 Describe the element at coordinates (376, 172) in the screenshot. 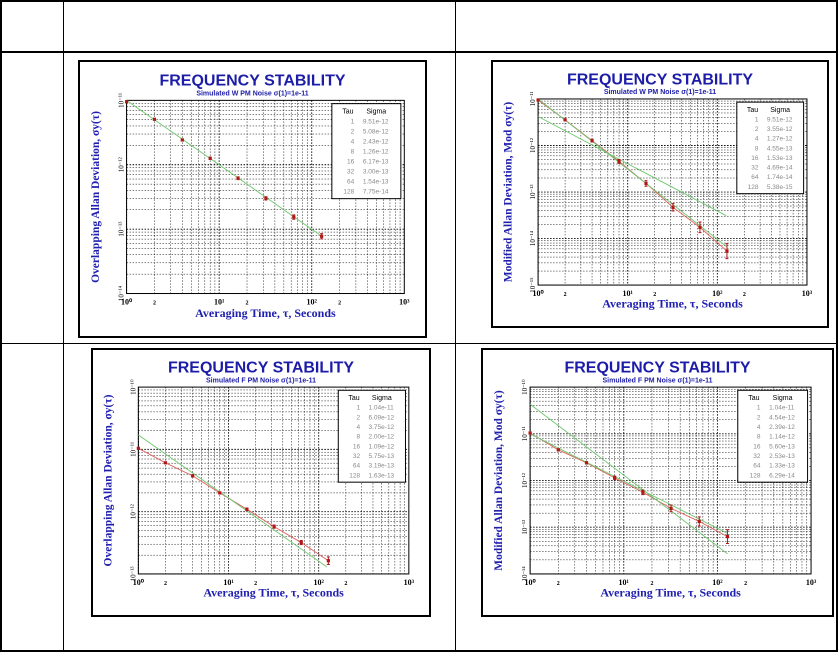

I see `legend-sigma-value: 3.00e-13` at that location.